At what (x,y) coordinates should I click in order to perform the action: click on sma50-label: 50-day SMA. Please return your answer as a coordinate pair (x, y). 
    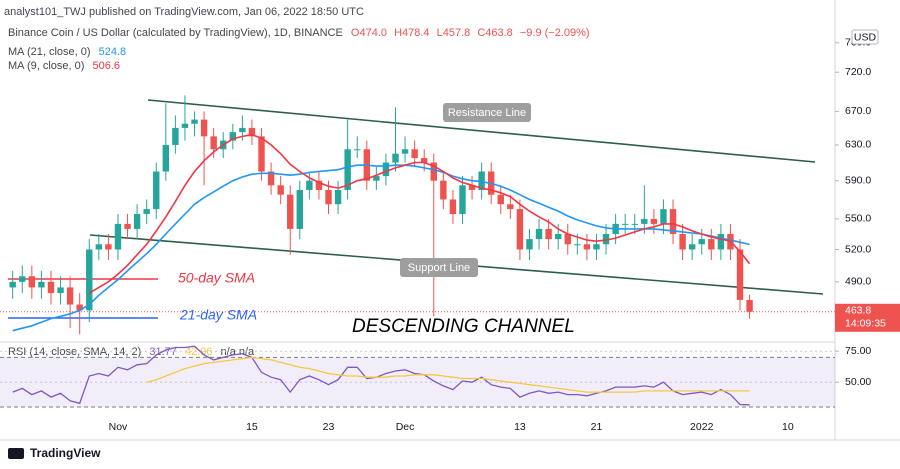
    Looking at the image, I should click on (216, 278).